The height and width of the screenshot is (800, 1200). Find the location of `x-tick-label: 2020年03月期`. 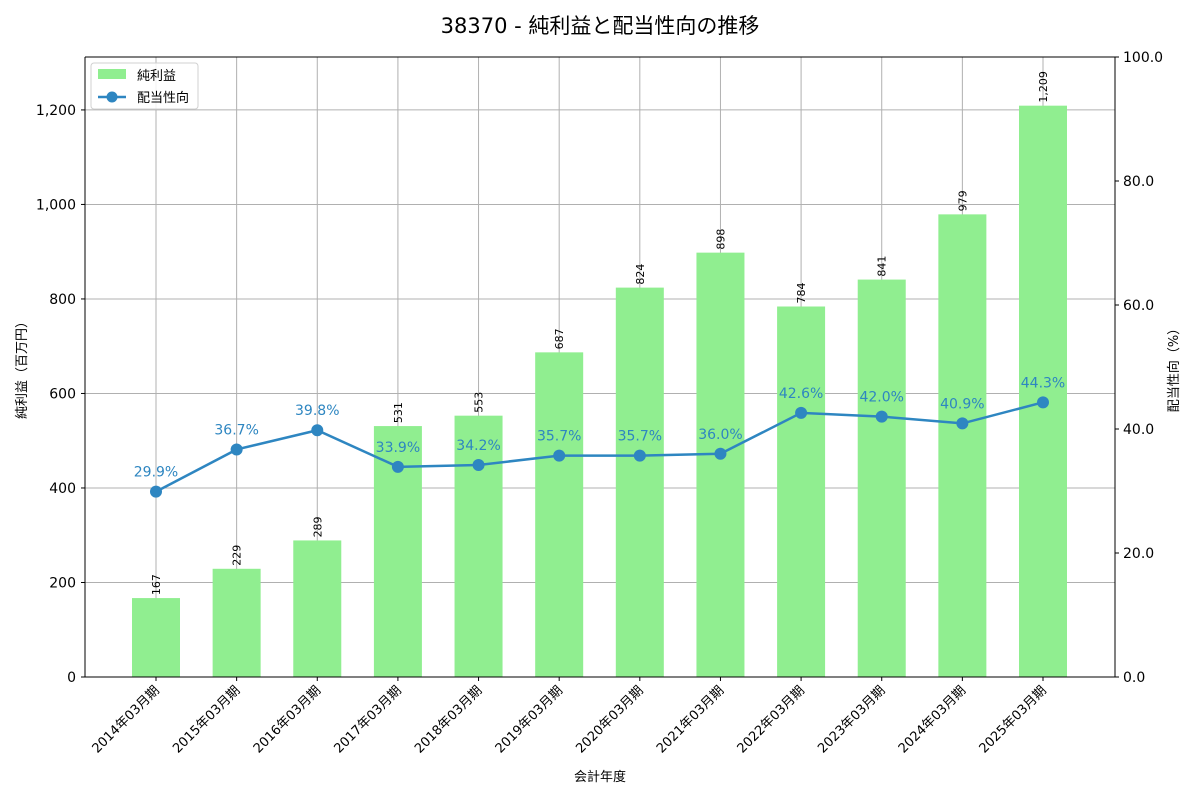

x-tick-label: 2020年03月期 is located at coordinates (609, 719).